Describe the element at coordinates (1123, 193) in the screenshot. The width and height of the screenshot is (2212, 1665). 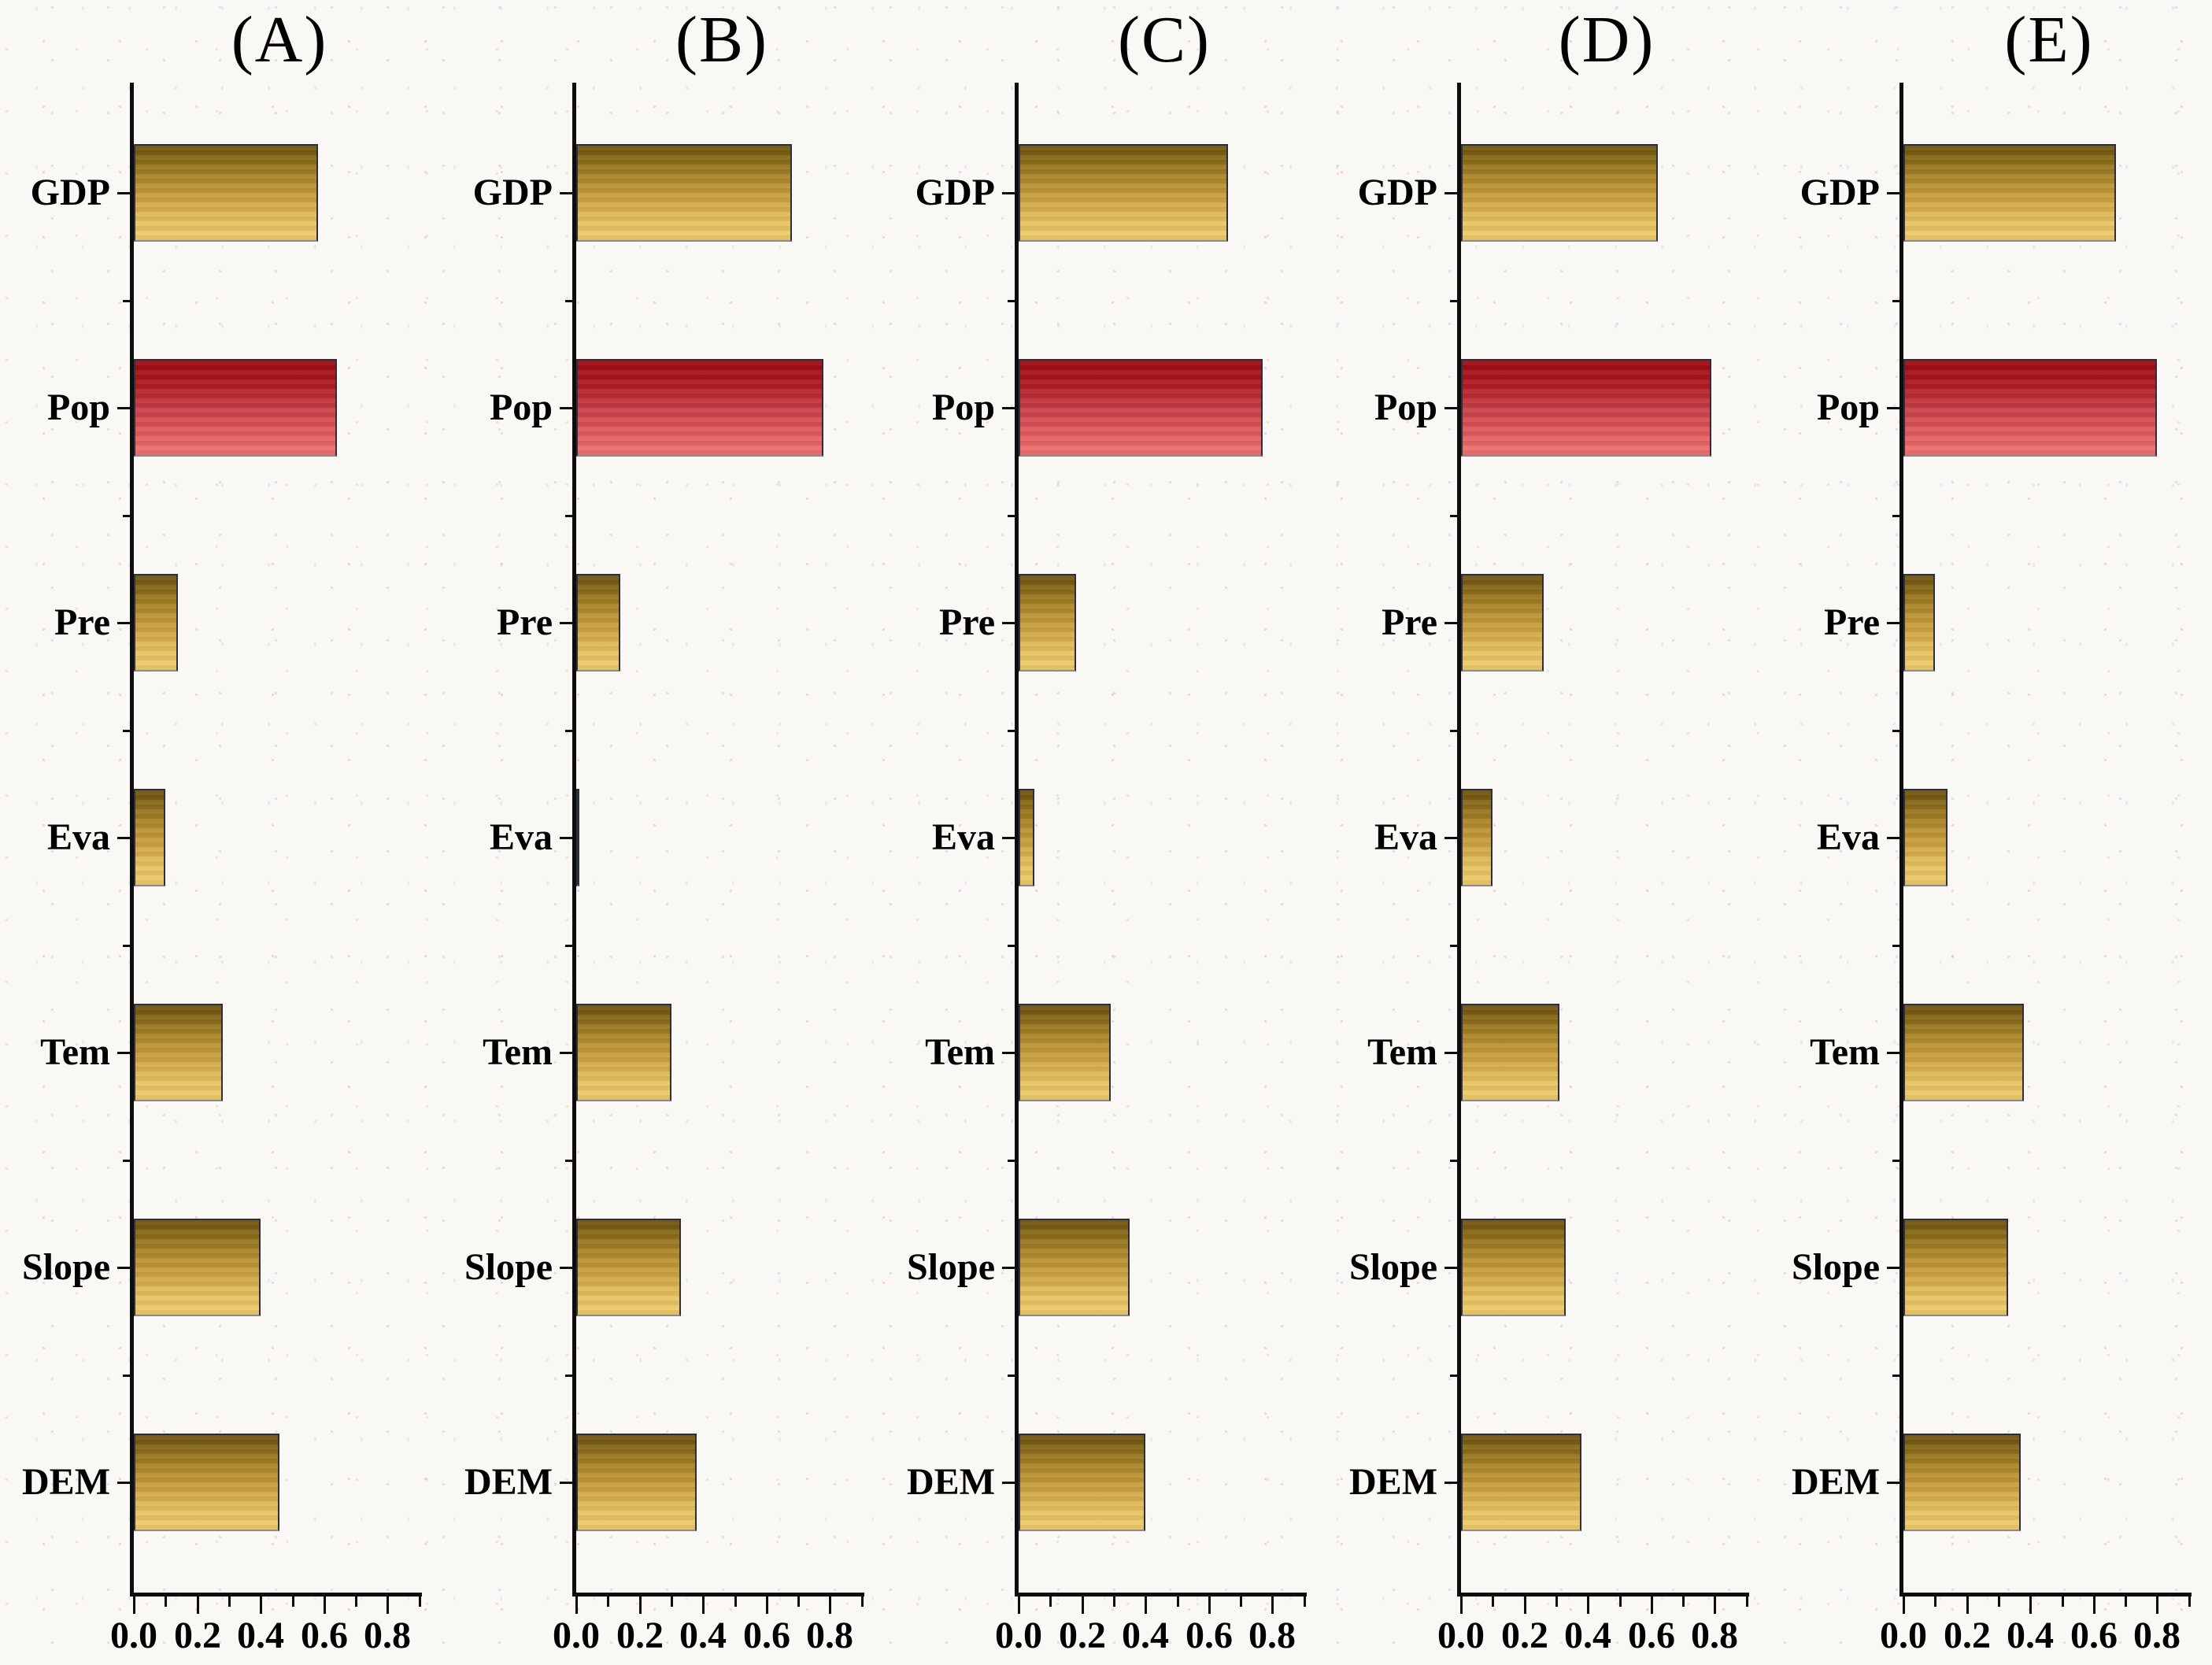
I see `bar-gdp` at that location.